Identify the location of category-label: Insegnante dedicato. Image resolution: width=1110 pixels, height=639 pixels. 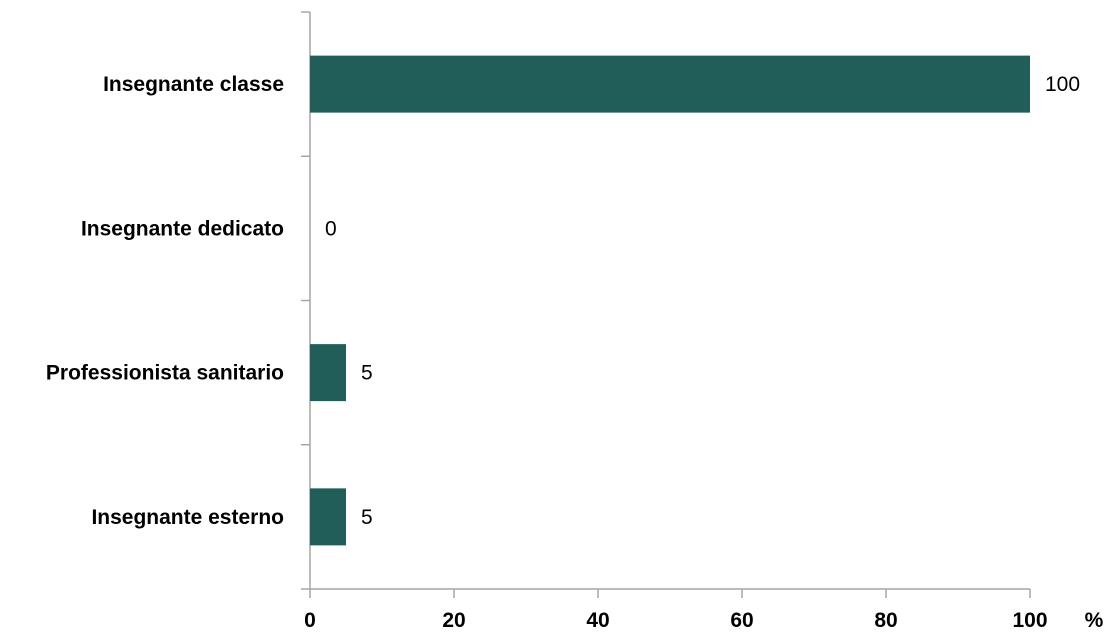
(182, 228).